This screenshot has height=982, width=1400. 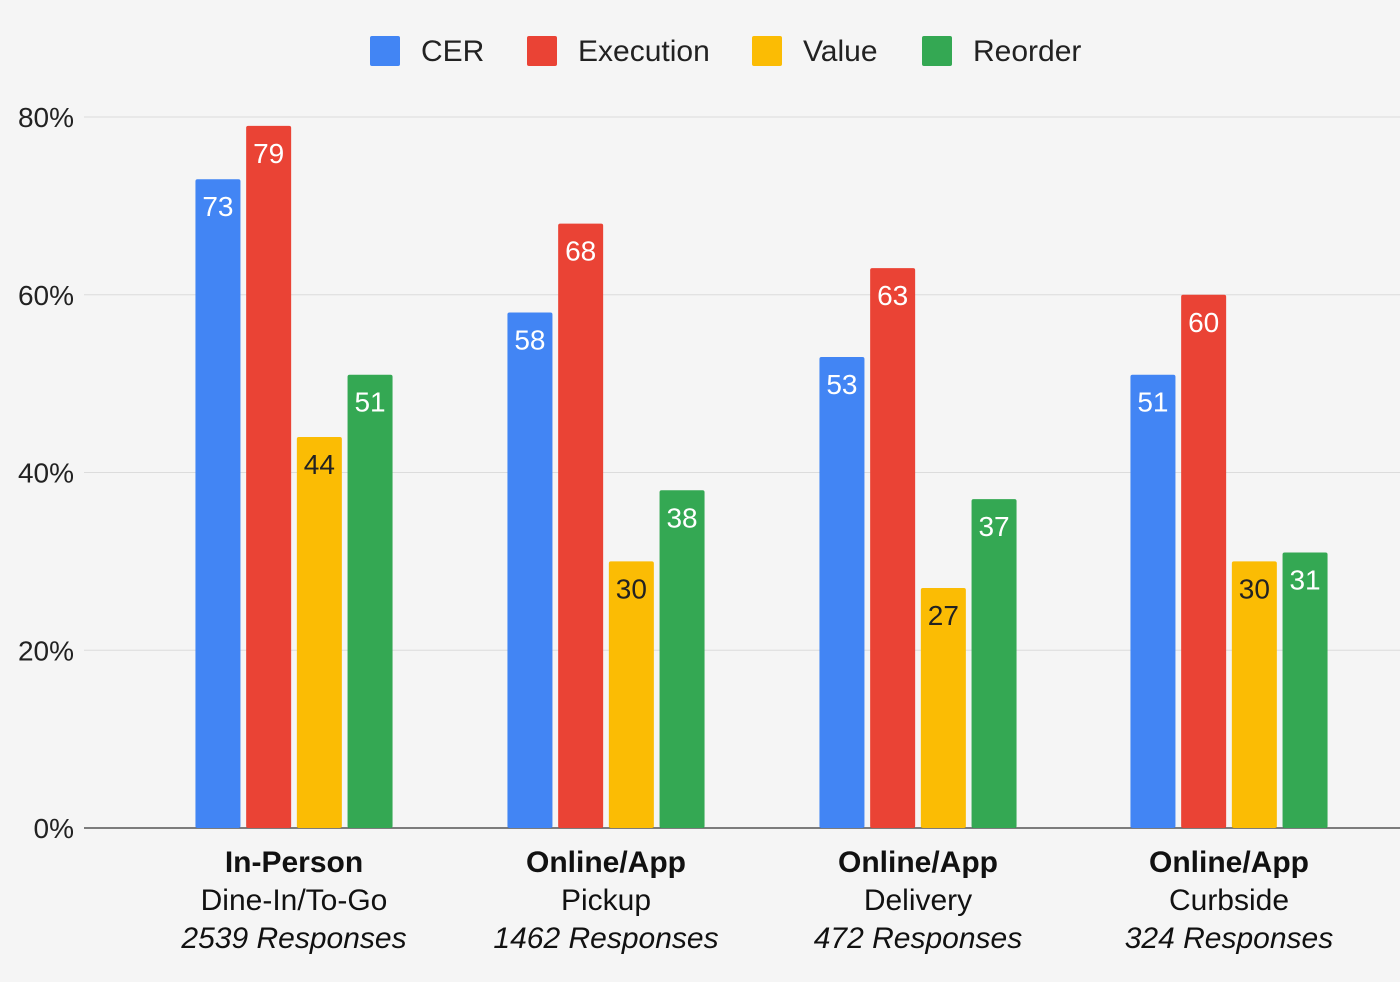 What do you see at coordinates (529, 340) in the screenshot?
I see `data-label: 58` at bounding box center [529, 340].